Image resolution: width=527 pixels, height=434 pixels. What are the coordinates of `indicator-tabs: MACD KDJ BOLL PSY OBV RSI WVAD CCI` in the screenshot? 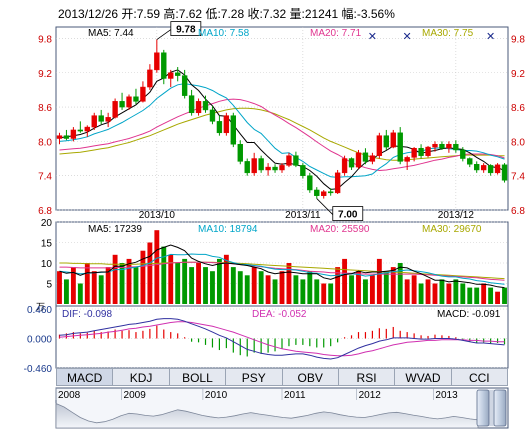 It's located at (282, 377).